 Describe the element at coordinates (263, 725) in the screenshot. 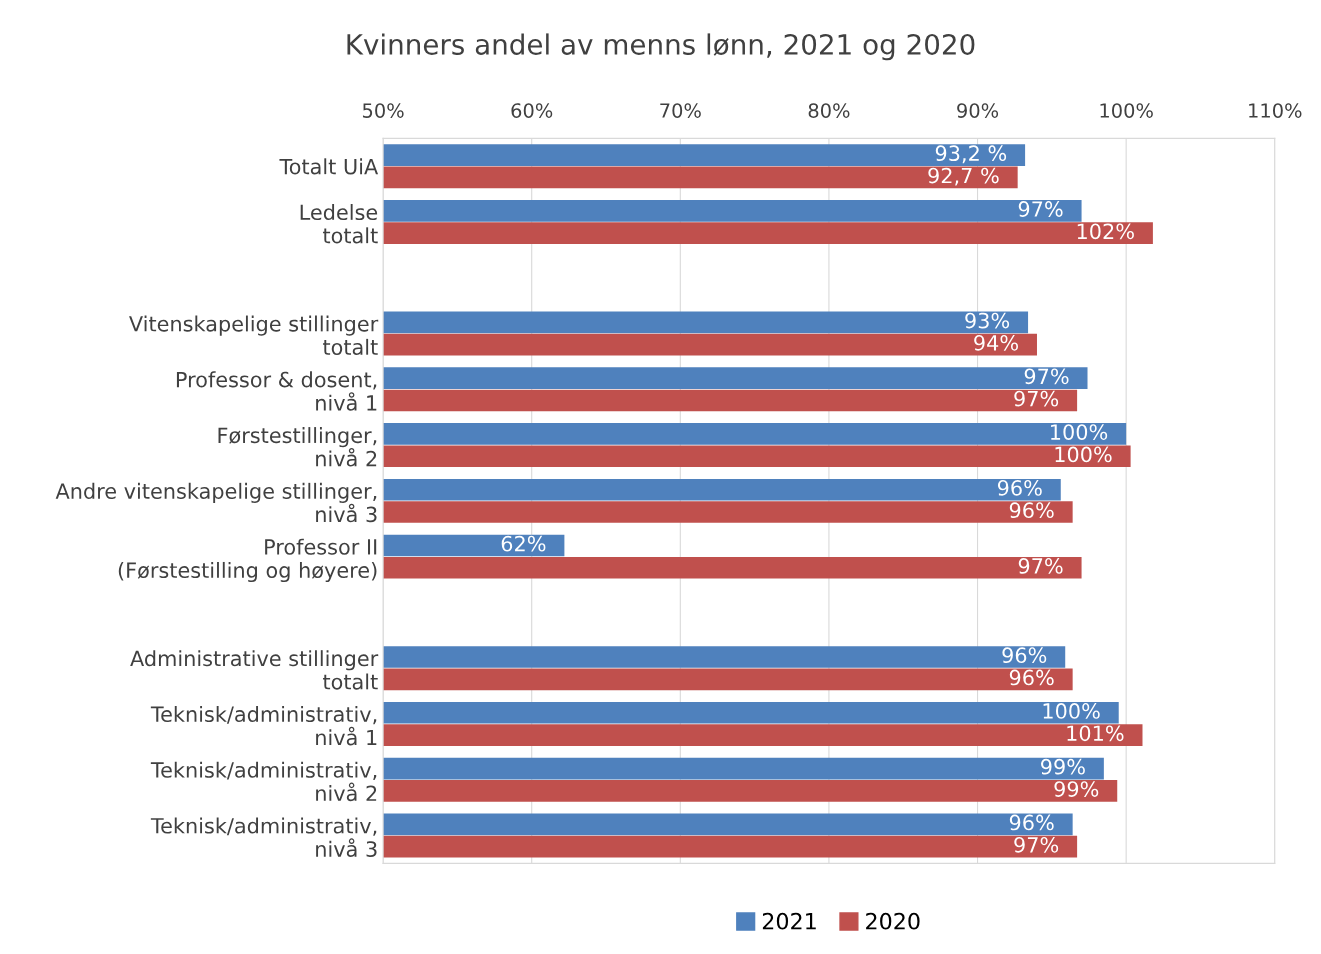

I see `y-tick-label: Teknisk/administrativ, nivå 1` at that location.